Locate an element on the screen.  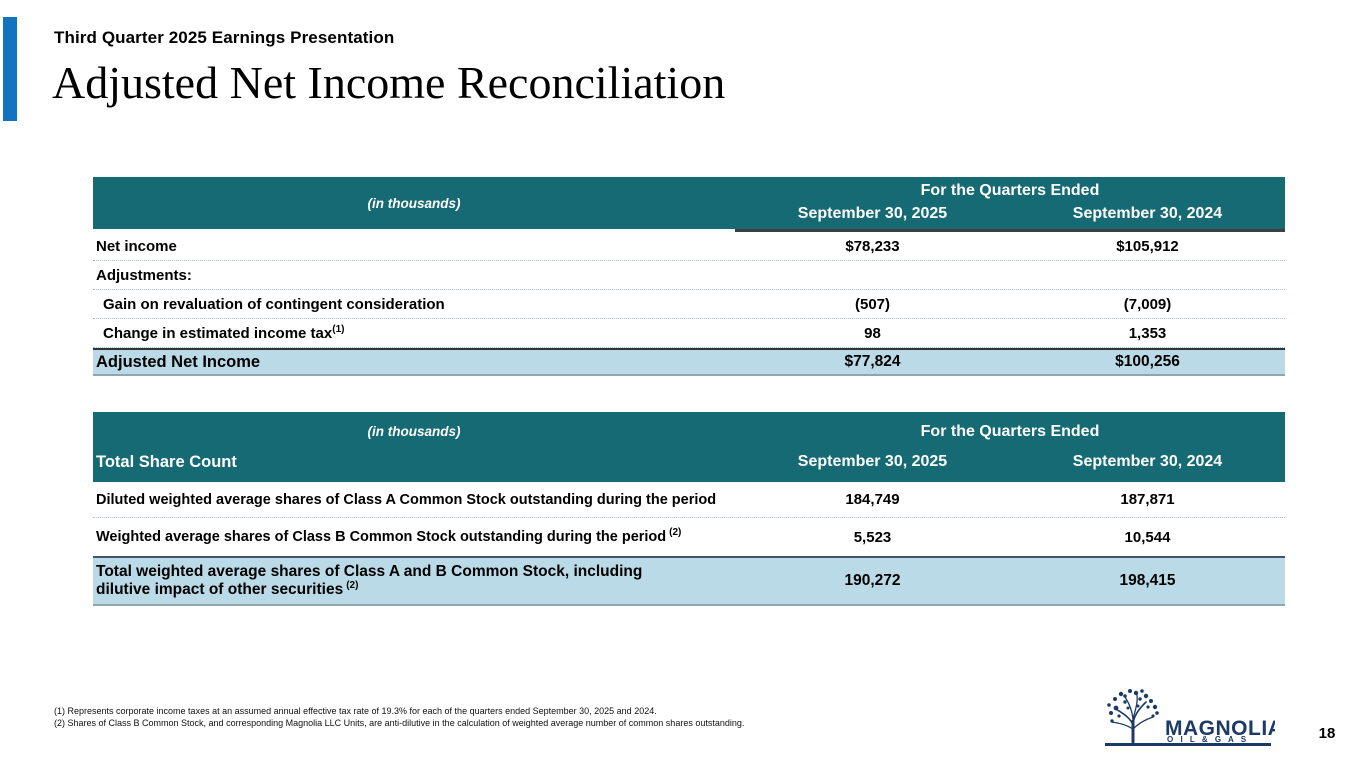
total-row-label: Adjusted Net Income is located at coordinates (178, 361).